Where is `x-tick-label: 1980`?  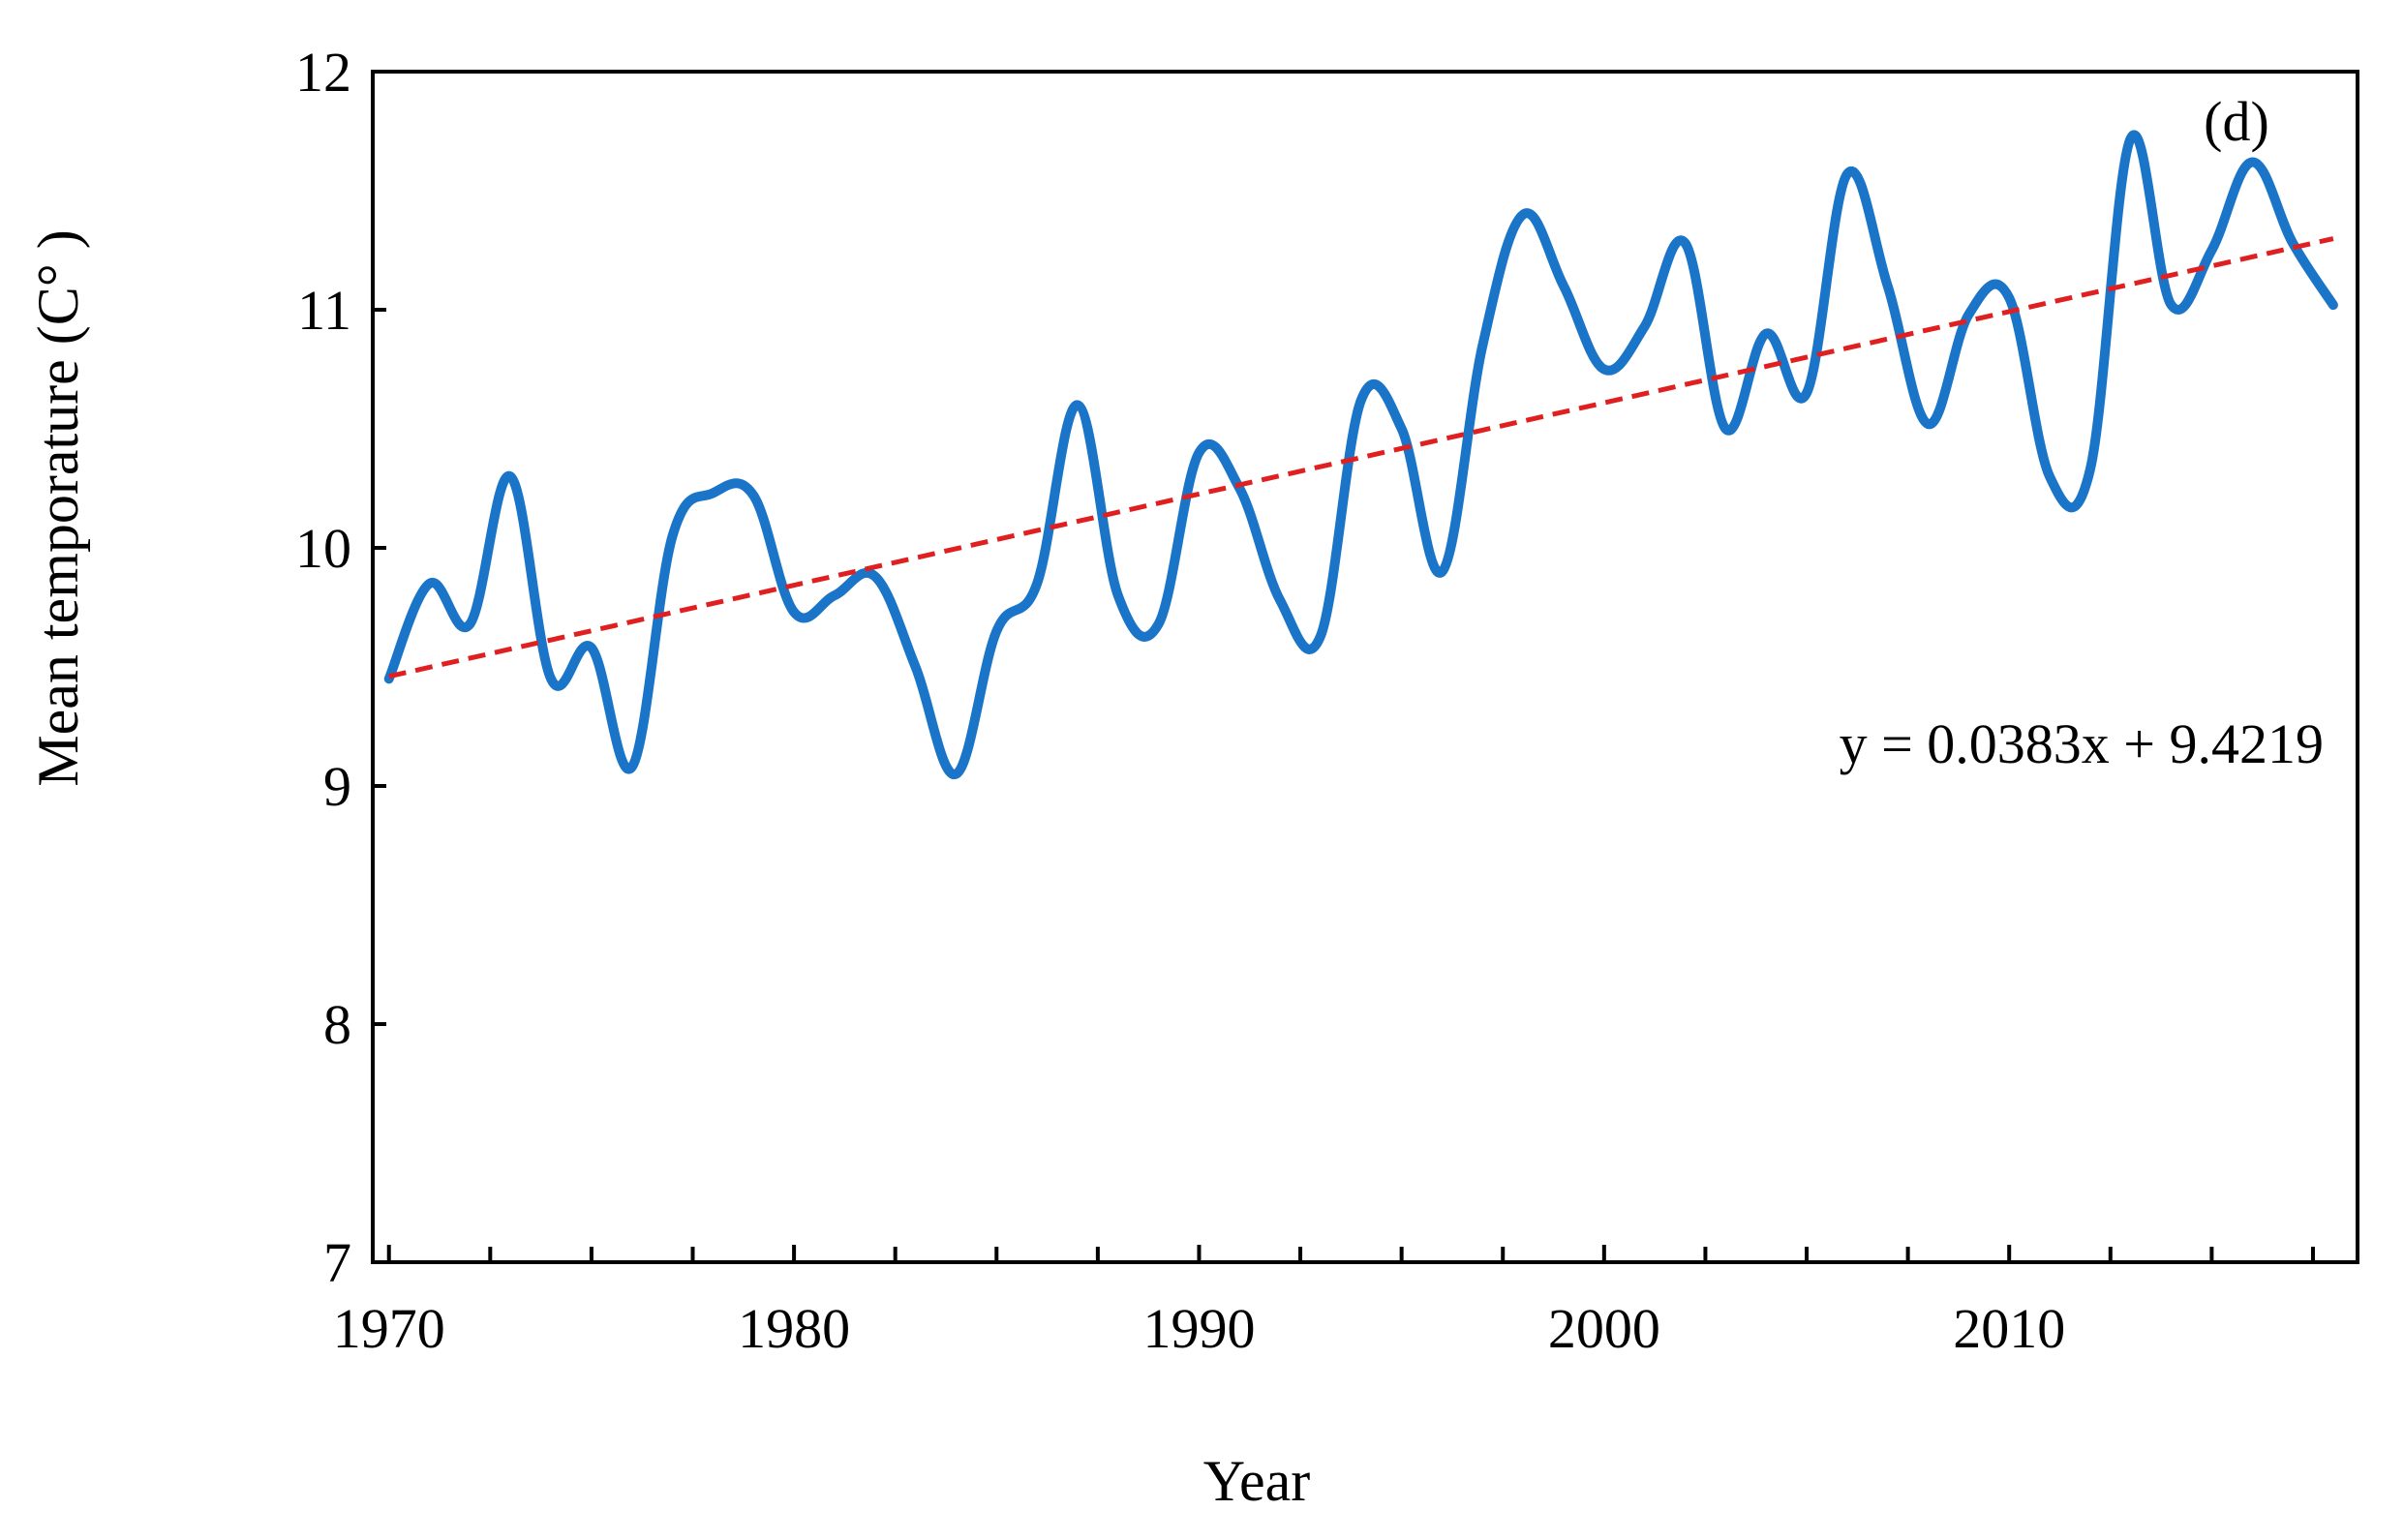
x-tick-label: 1980 is located at coordinates (794, 1328).